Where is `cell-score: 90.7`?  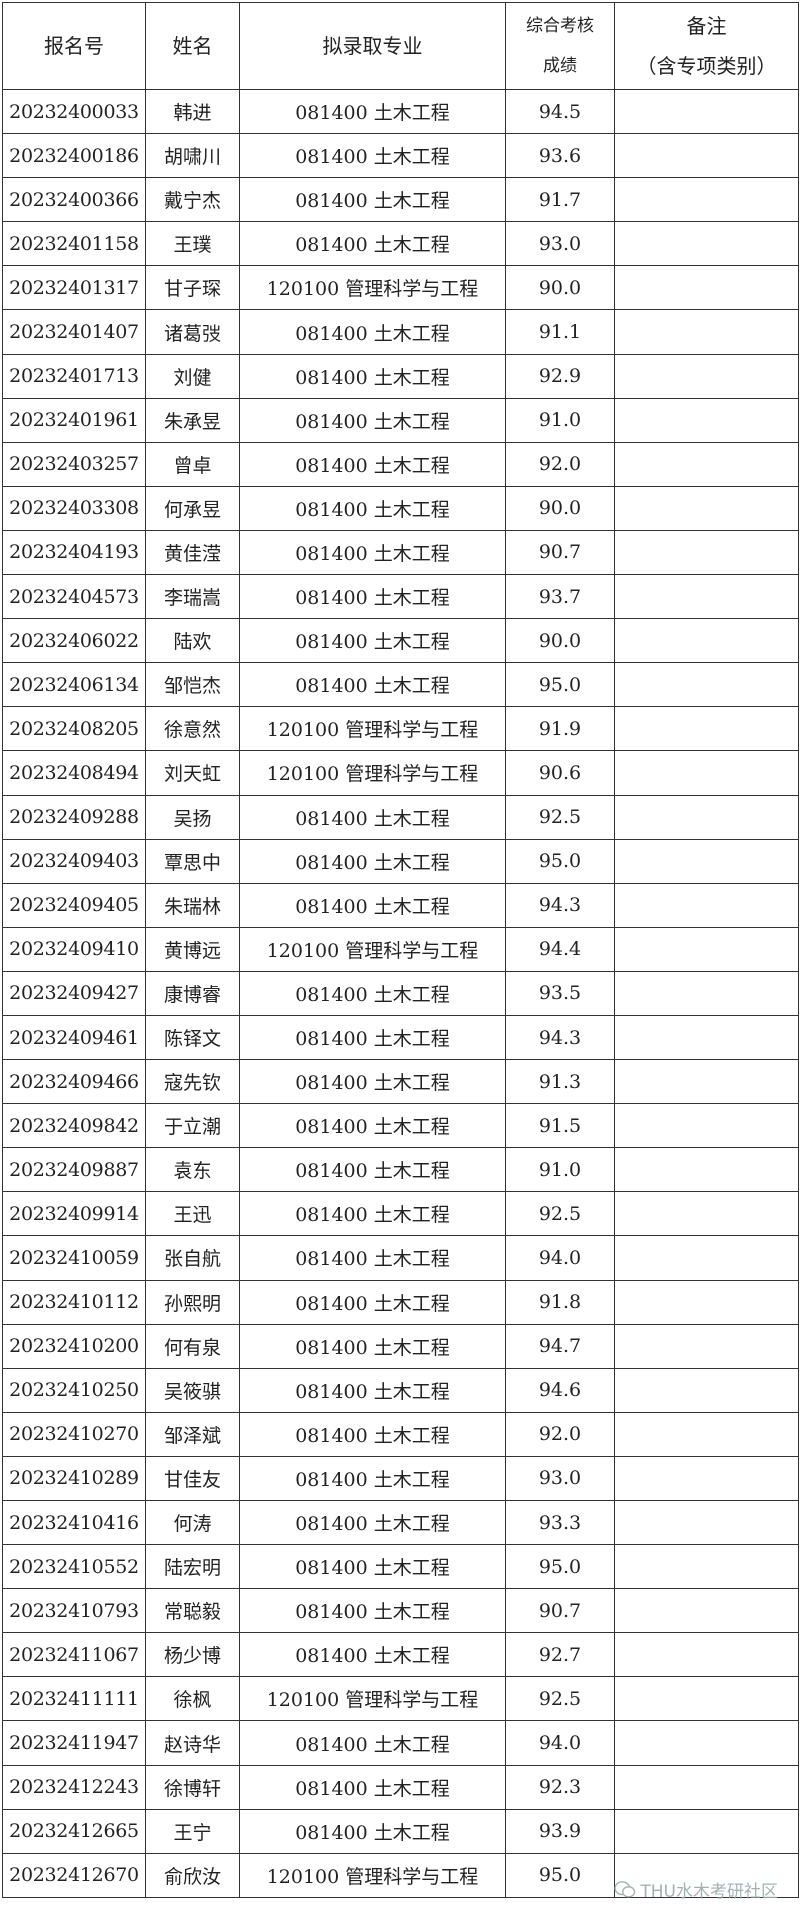
cell-score: 90.7 is located at coordinates (560, 1611).